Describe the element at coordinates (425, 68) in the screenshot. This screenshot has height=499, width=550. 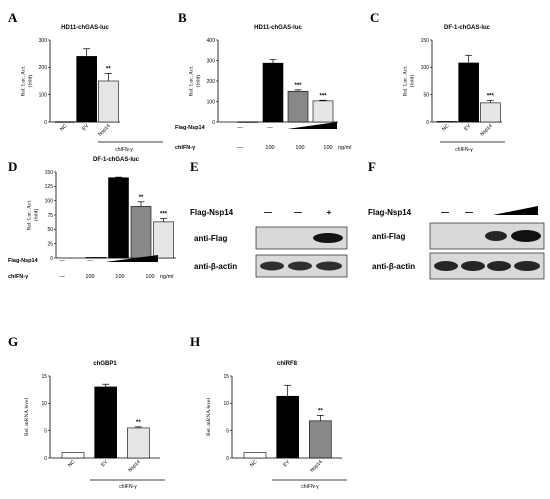
I see `y-tick-label: 100` at that location.